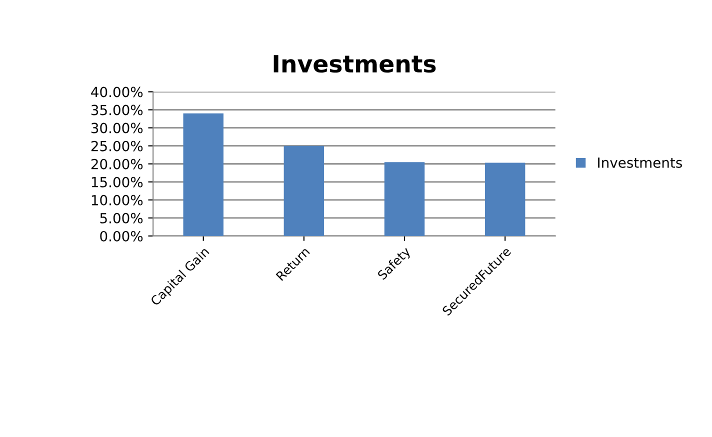  Describe the element at coordinates (121, 218) in the screenshot. I see `y-tick-label: 5.00%` at that location.